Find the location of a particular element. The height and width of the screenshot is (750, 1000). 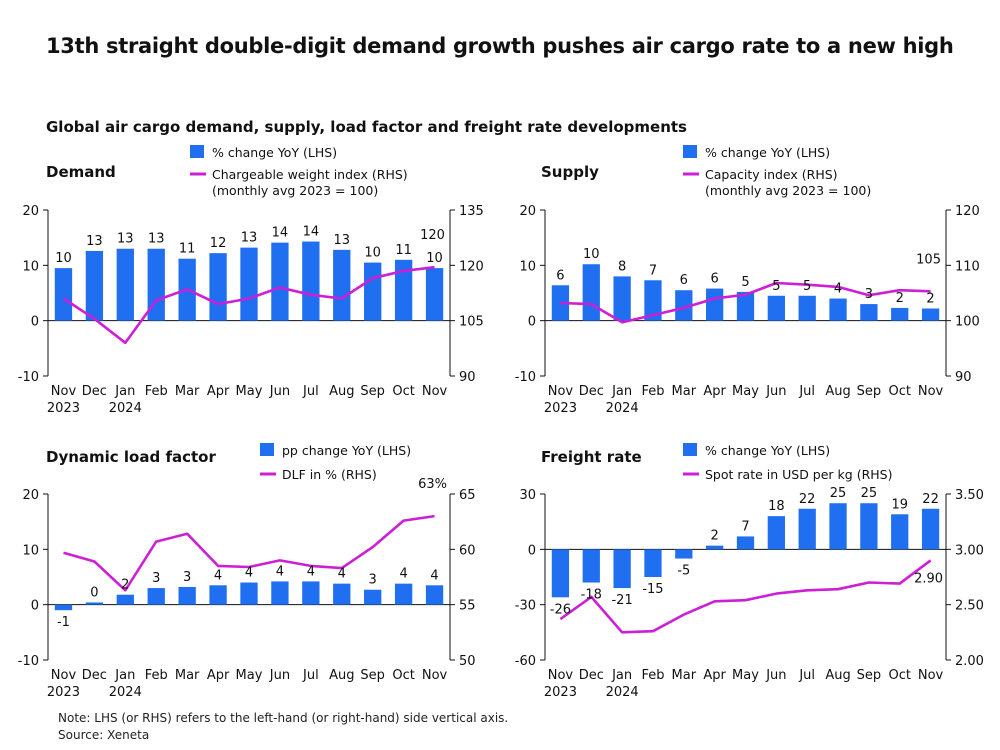

right-tick-label: 60 is located at coordinates (467, 550).